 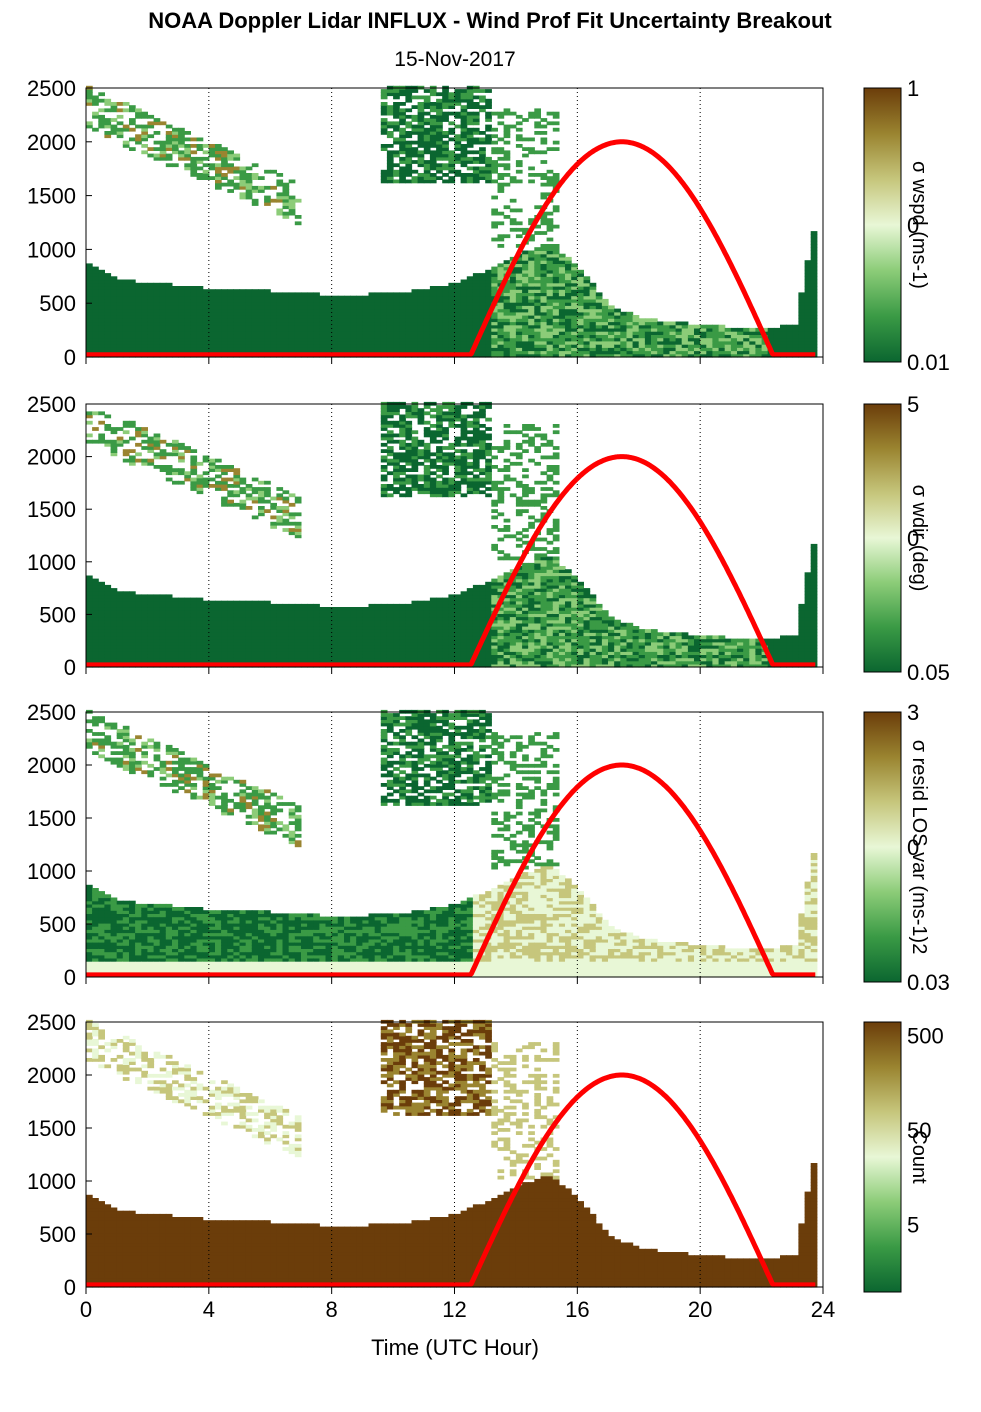 I want to click on x-axis, so click(x=454, y=360).